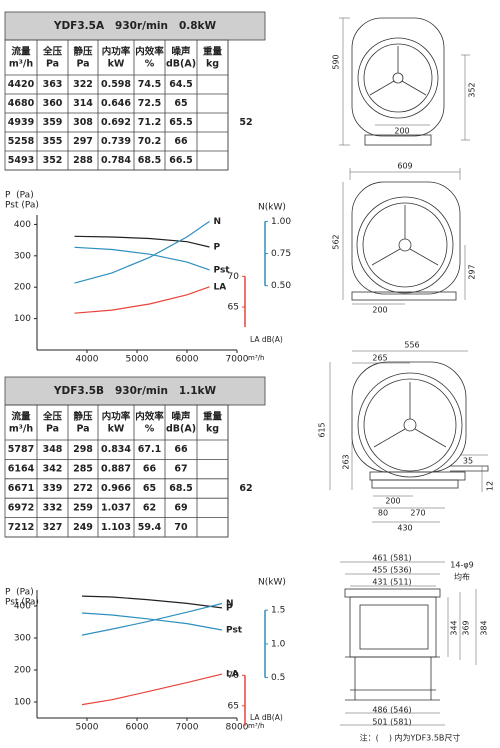 The width and height of the screenshot is (500, 748). Describe the element at coordinates (149, 417) in the screenshot. I see `column-header: 内效率` at that location.